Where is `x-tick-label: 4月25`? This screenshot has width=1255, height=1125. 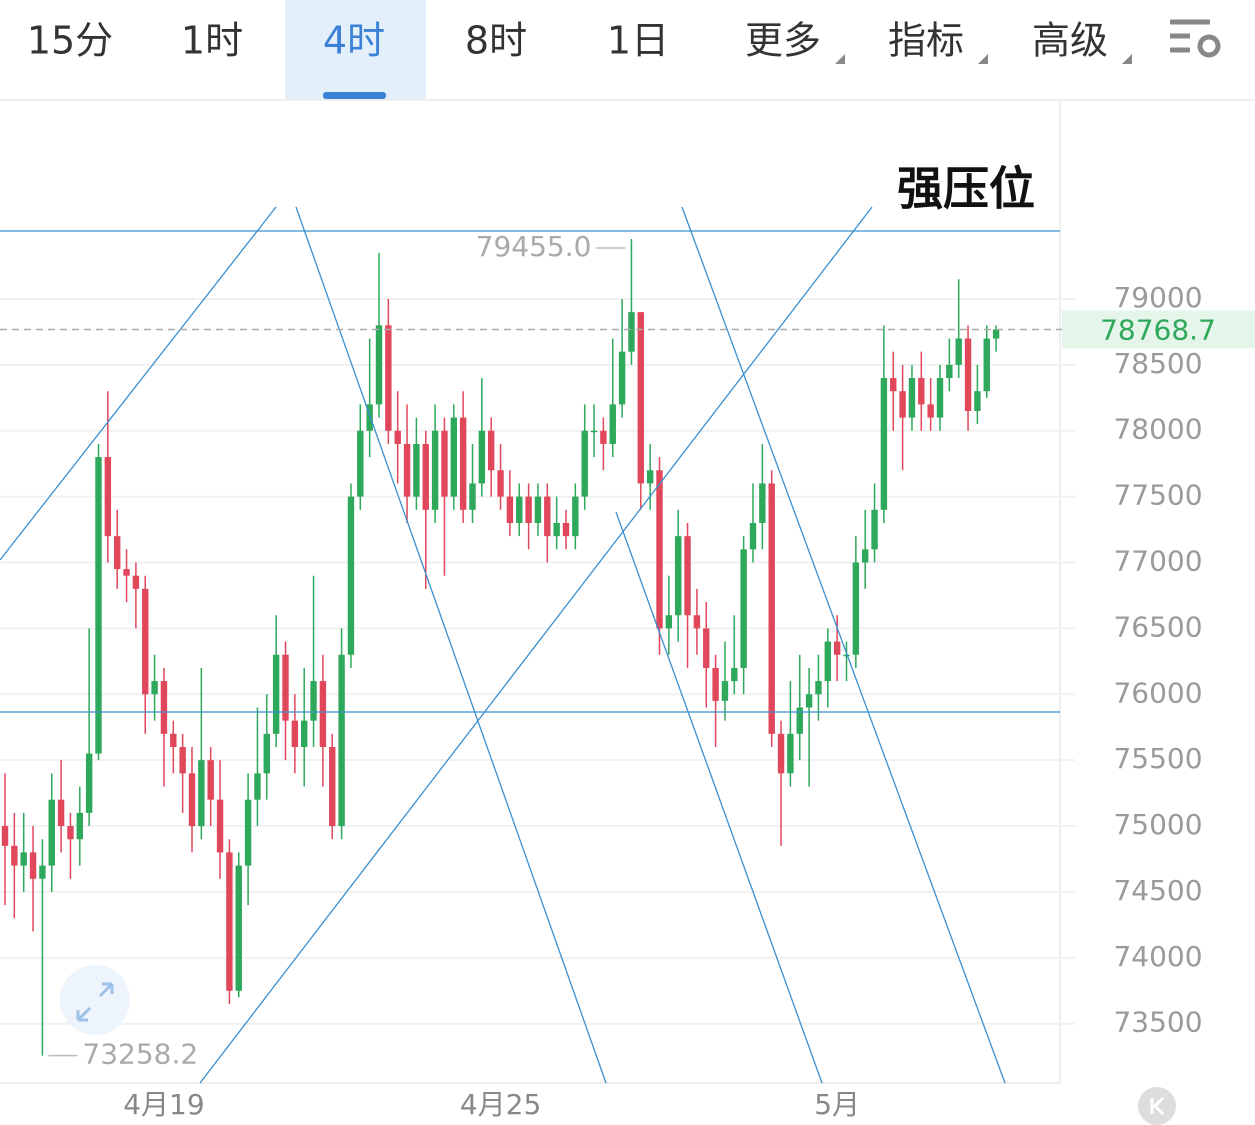
x-tick-label: 4月25 is located at coordinates (500, 1104).